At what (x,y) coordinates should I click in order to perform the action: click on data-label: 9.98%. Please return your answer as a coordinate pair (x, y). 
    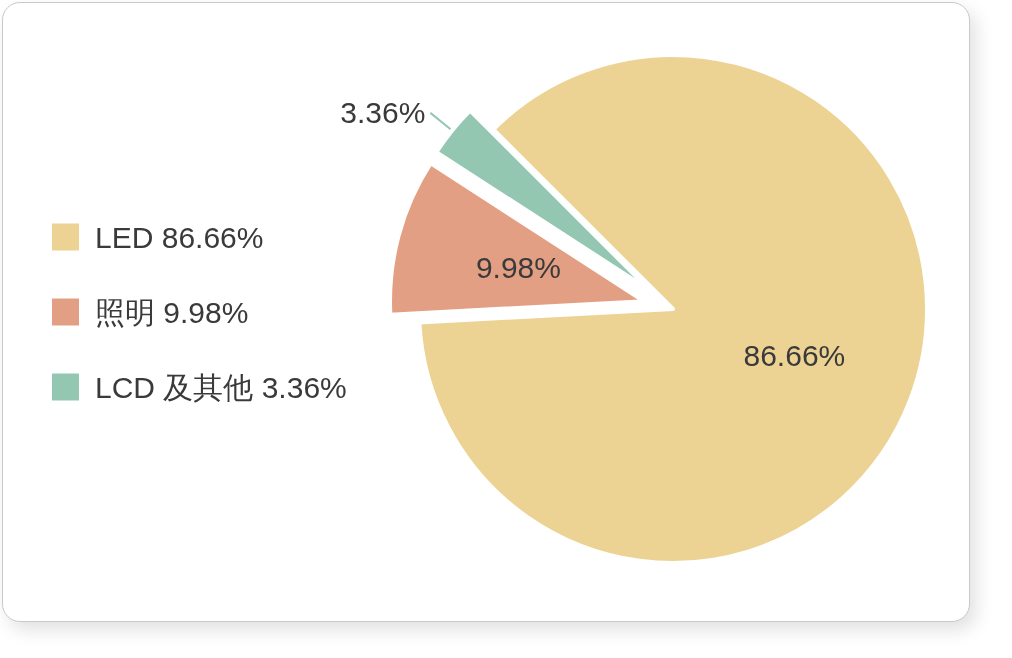
    Looking at the image, I should click on (518, 268).